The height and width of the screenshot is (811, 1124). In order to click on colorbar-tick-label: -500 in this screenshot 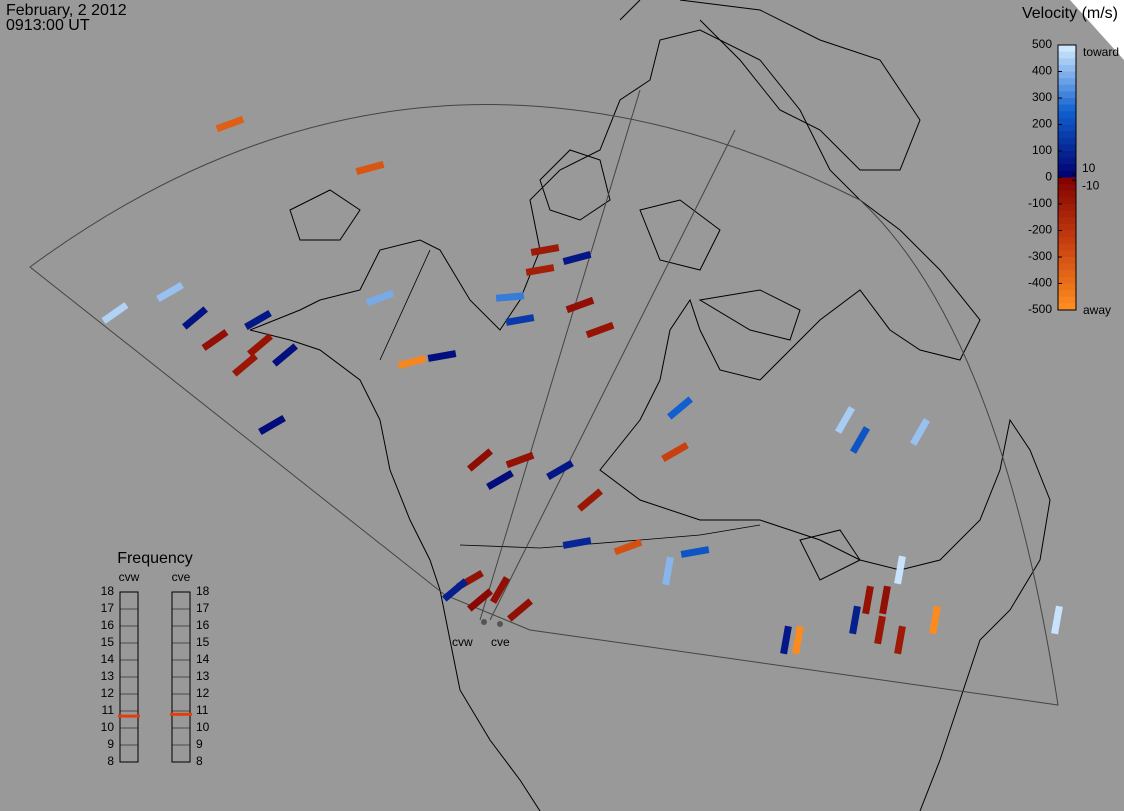, I will do `click(1040, 309)`.